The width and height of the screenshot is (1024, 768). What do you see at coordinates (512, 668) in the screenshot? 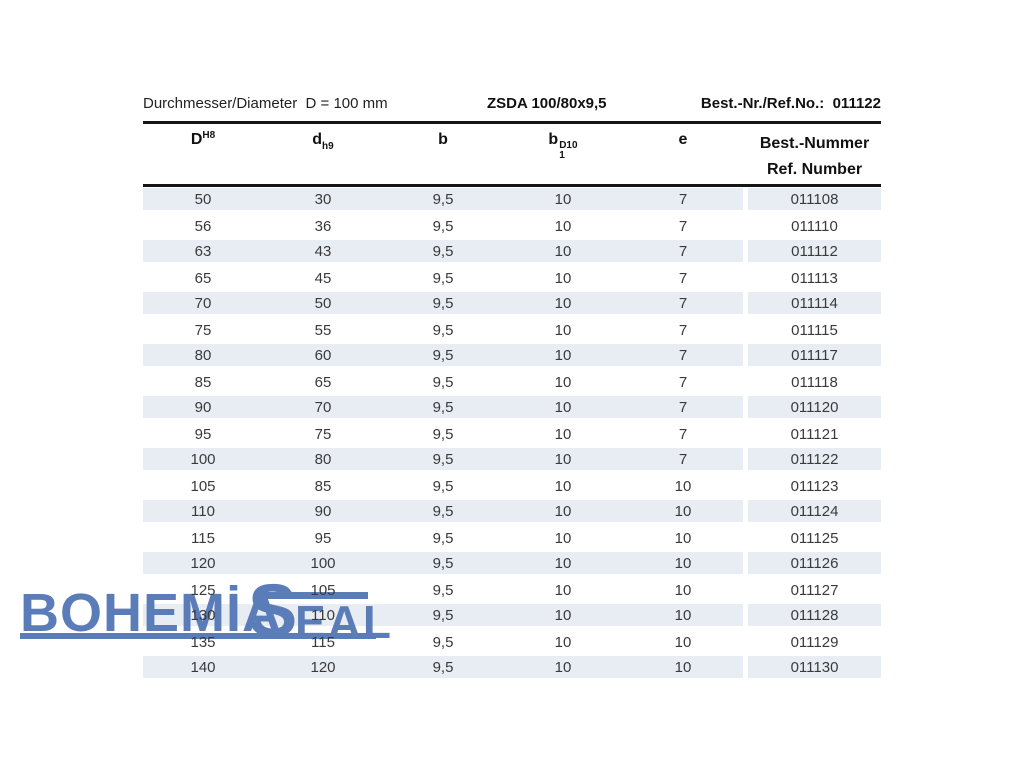
I see `table-row: 140 120 9,5 10 10 011130` at bounding box center [512, 668].